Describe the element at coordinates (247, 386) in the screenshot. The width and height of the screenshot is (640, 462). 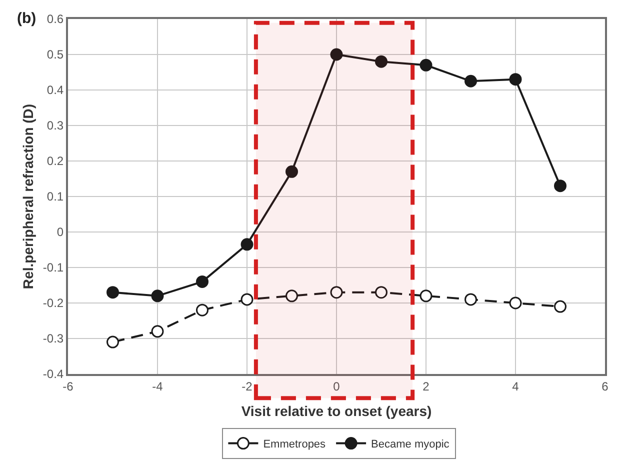
I see `x-tick-label: -2` at that location.